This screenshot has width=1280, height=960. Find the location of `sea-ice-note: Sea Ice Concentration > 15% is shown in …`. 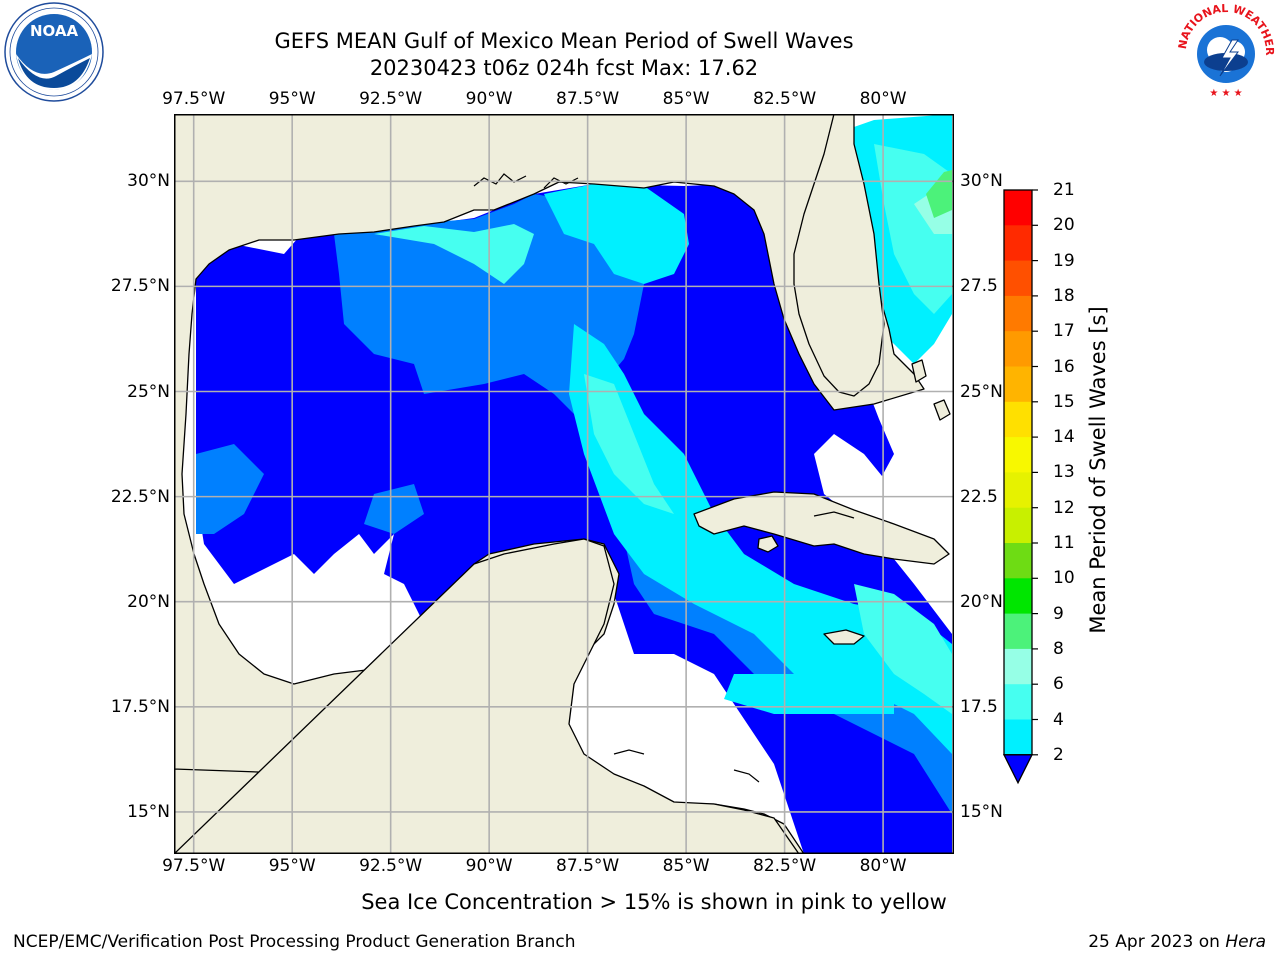

sea-ice-note: Sea Ice Concentration > 15% is shown in … is located at coordinates (654, 902).